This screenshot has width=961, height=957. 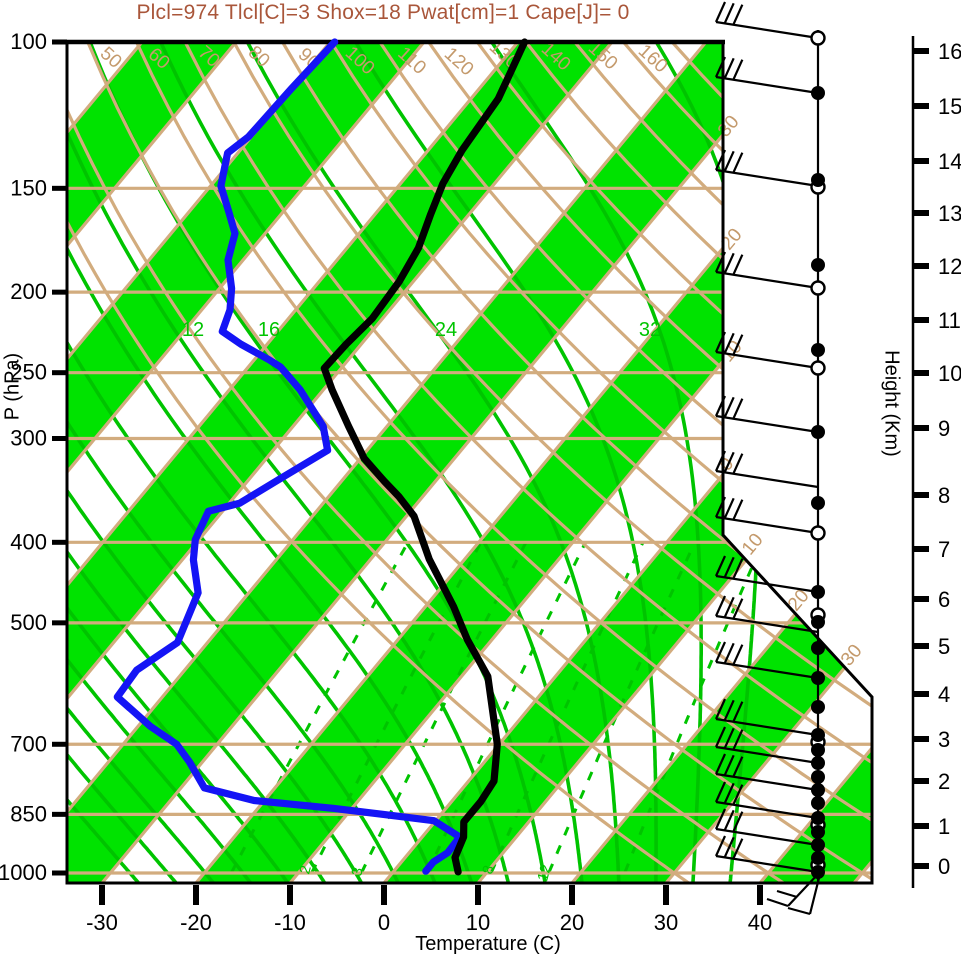 I want to click on wind-barb-column, so click(x=770, y=458).